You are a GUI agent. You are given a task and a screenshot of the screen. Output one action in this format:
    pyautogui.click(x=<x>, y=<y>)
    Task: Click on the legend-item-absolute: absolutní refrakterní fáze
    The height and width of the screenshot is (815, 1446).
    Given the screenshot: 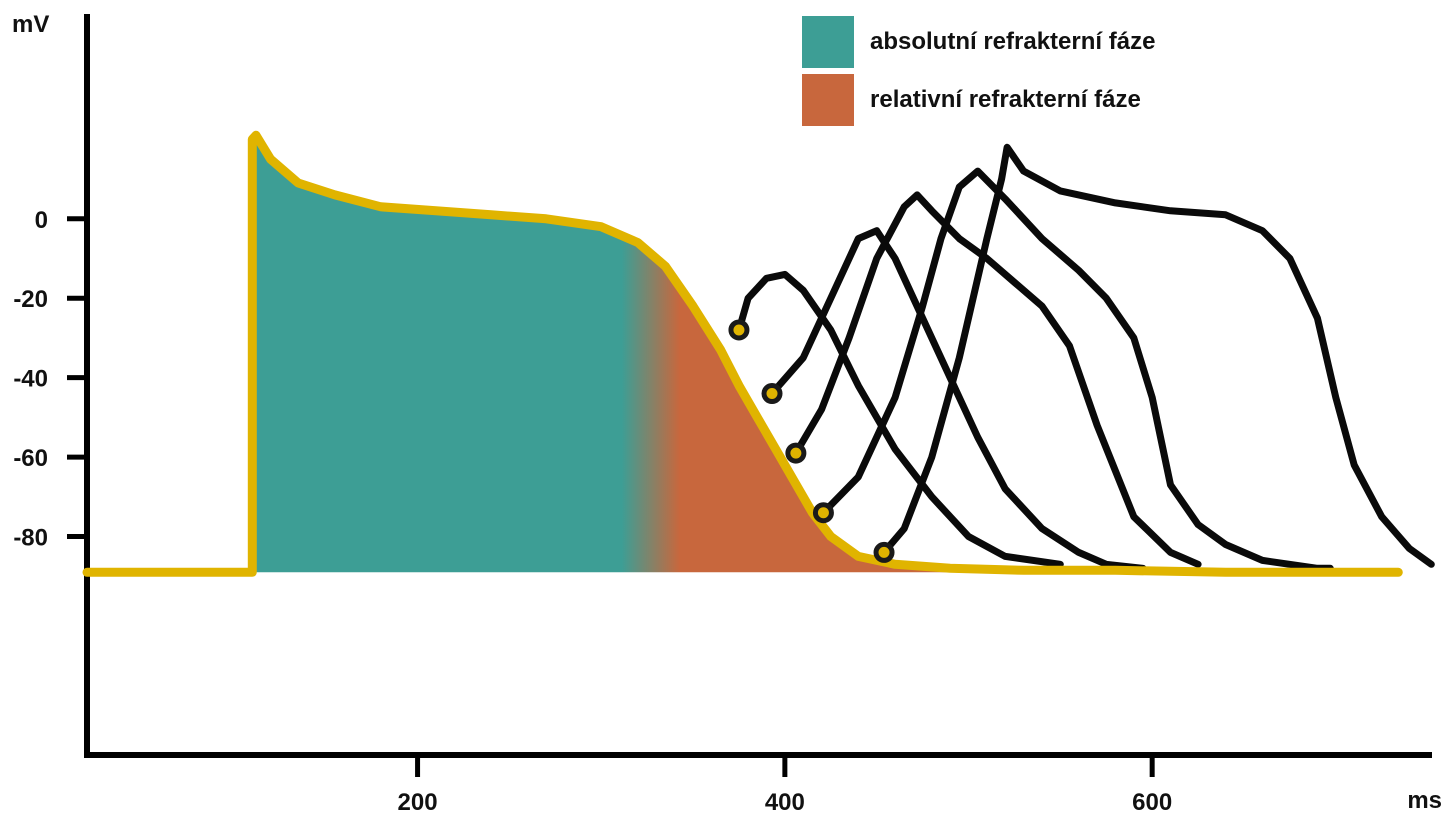 What is the action you would take?
    pyautogui.click(x=978, y=42)
    